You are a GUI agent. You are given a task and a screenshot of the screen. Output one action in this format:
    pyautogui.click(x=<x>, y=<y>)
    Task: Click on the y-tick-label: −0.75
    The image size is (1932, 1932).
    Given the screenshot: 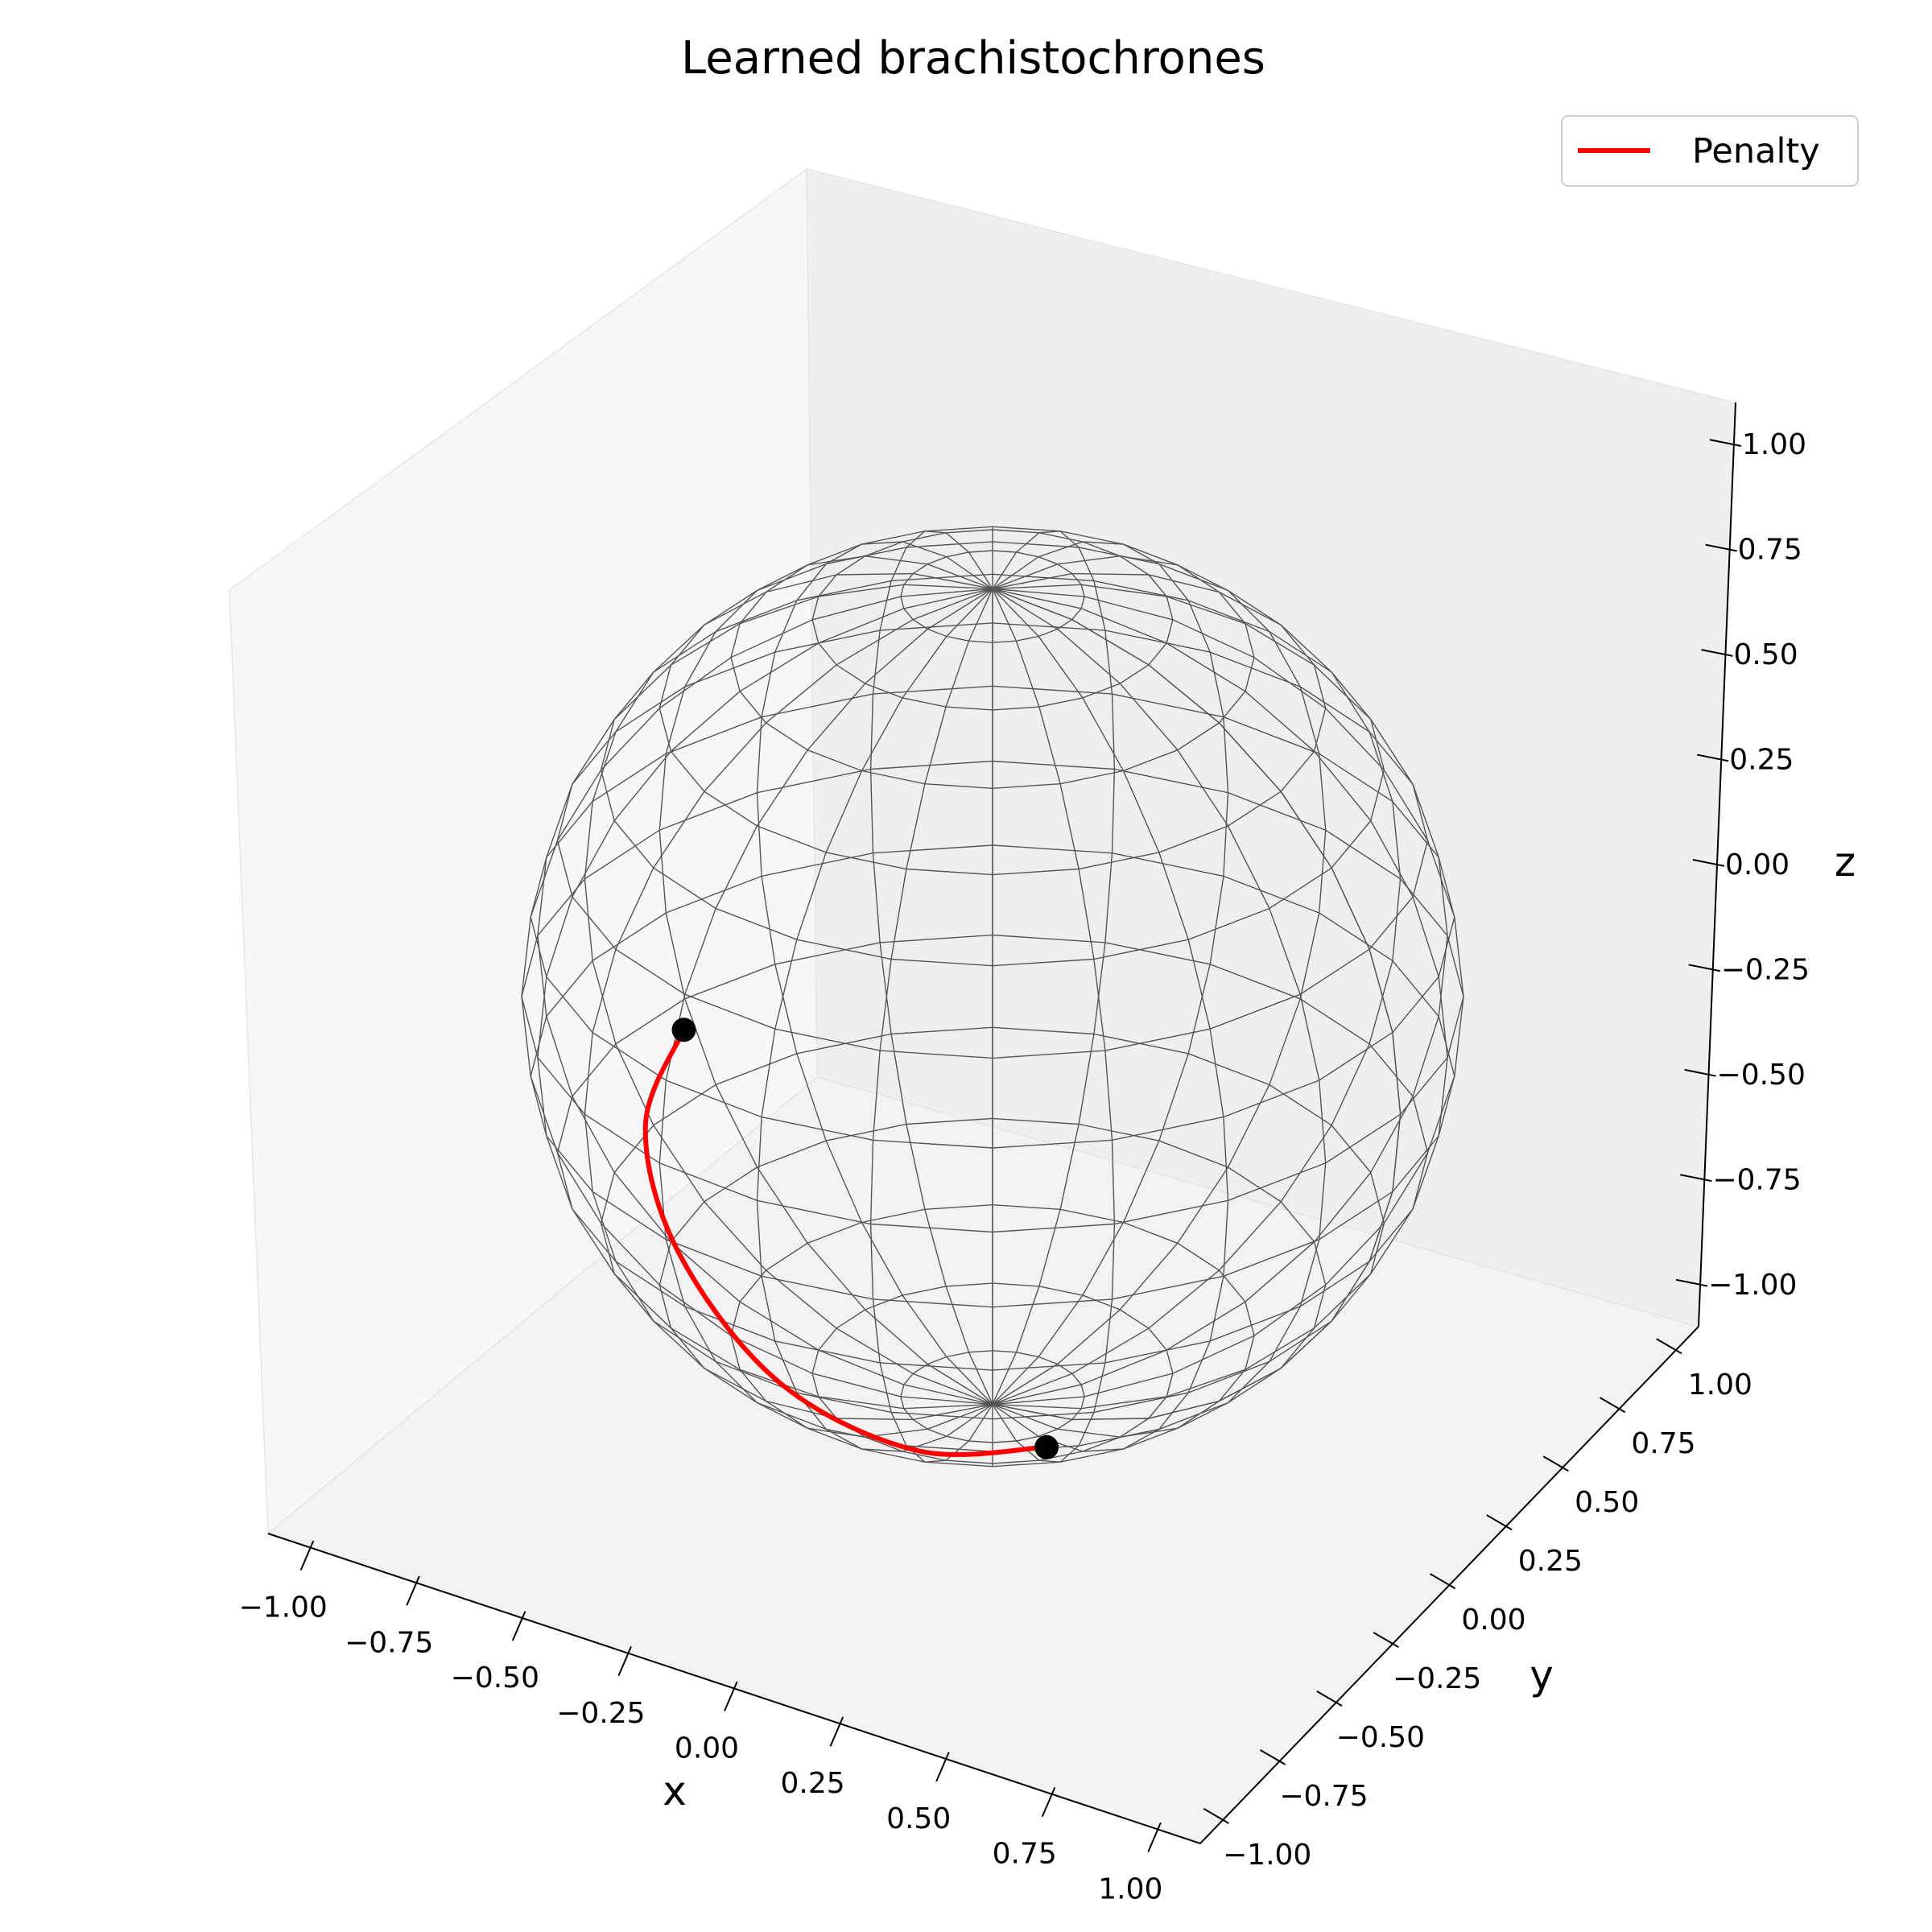 What is the action you would take?
    pyautogui.click(x=1323, y=1796)
    